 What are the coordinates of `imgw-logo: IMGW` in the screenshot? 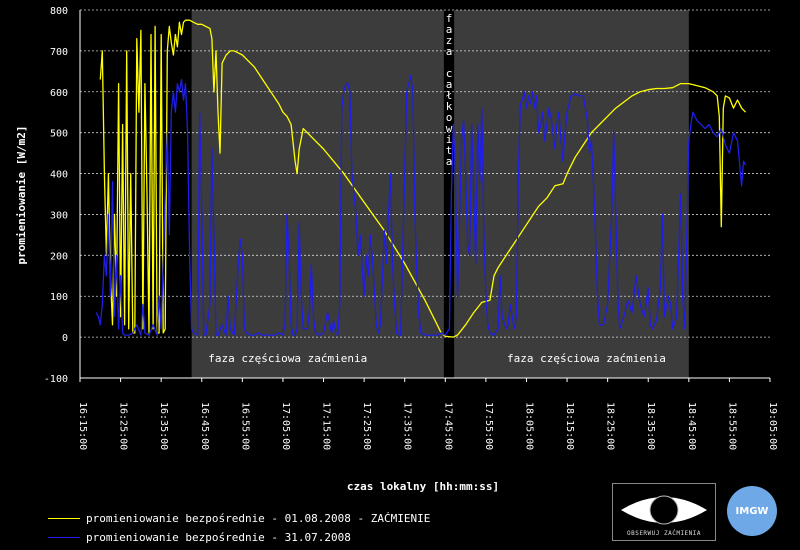 It's located at (752, 511).